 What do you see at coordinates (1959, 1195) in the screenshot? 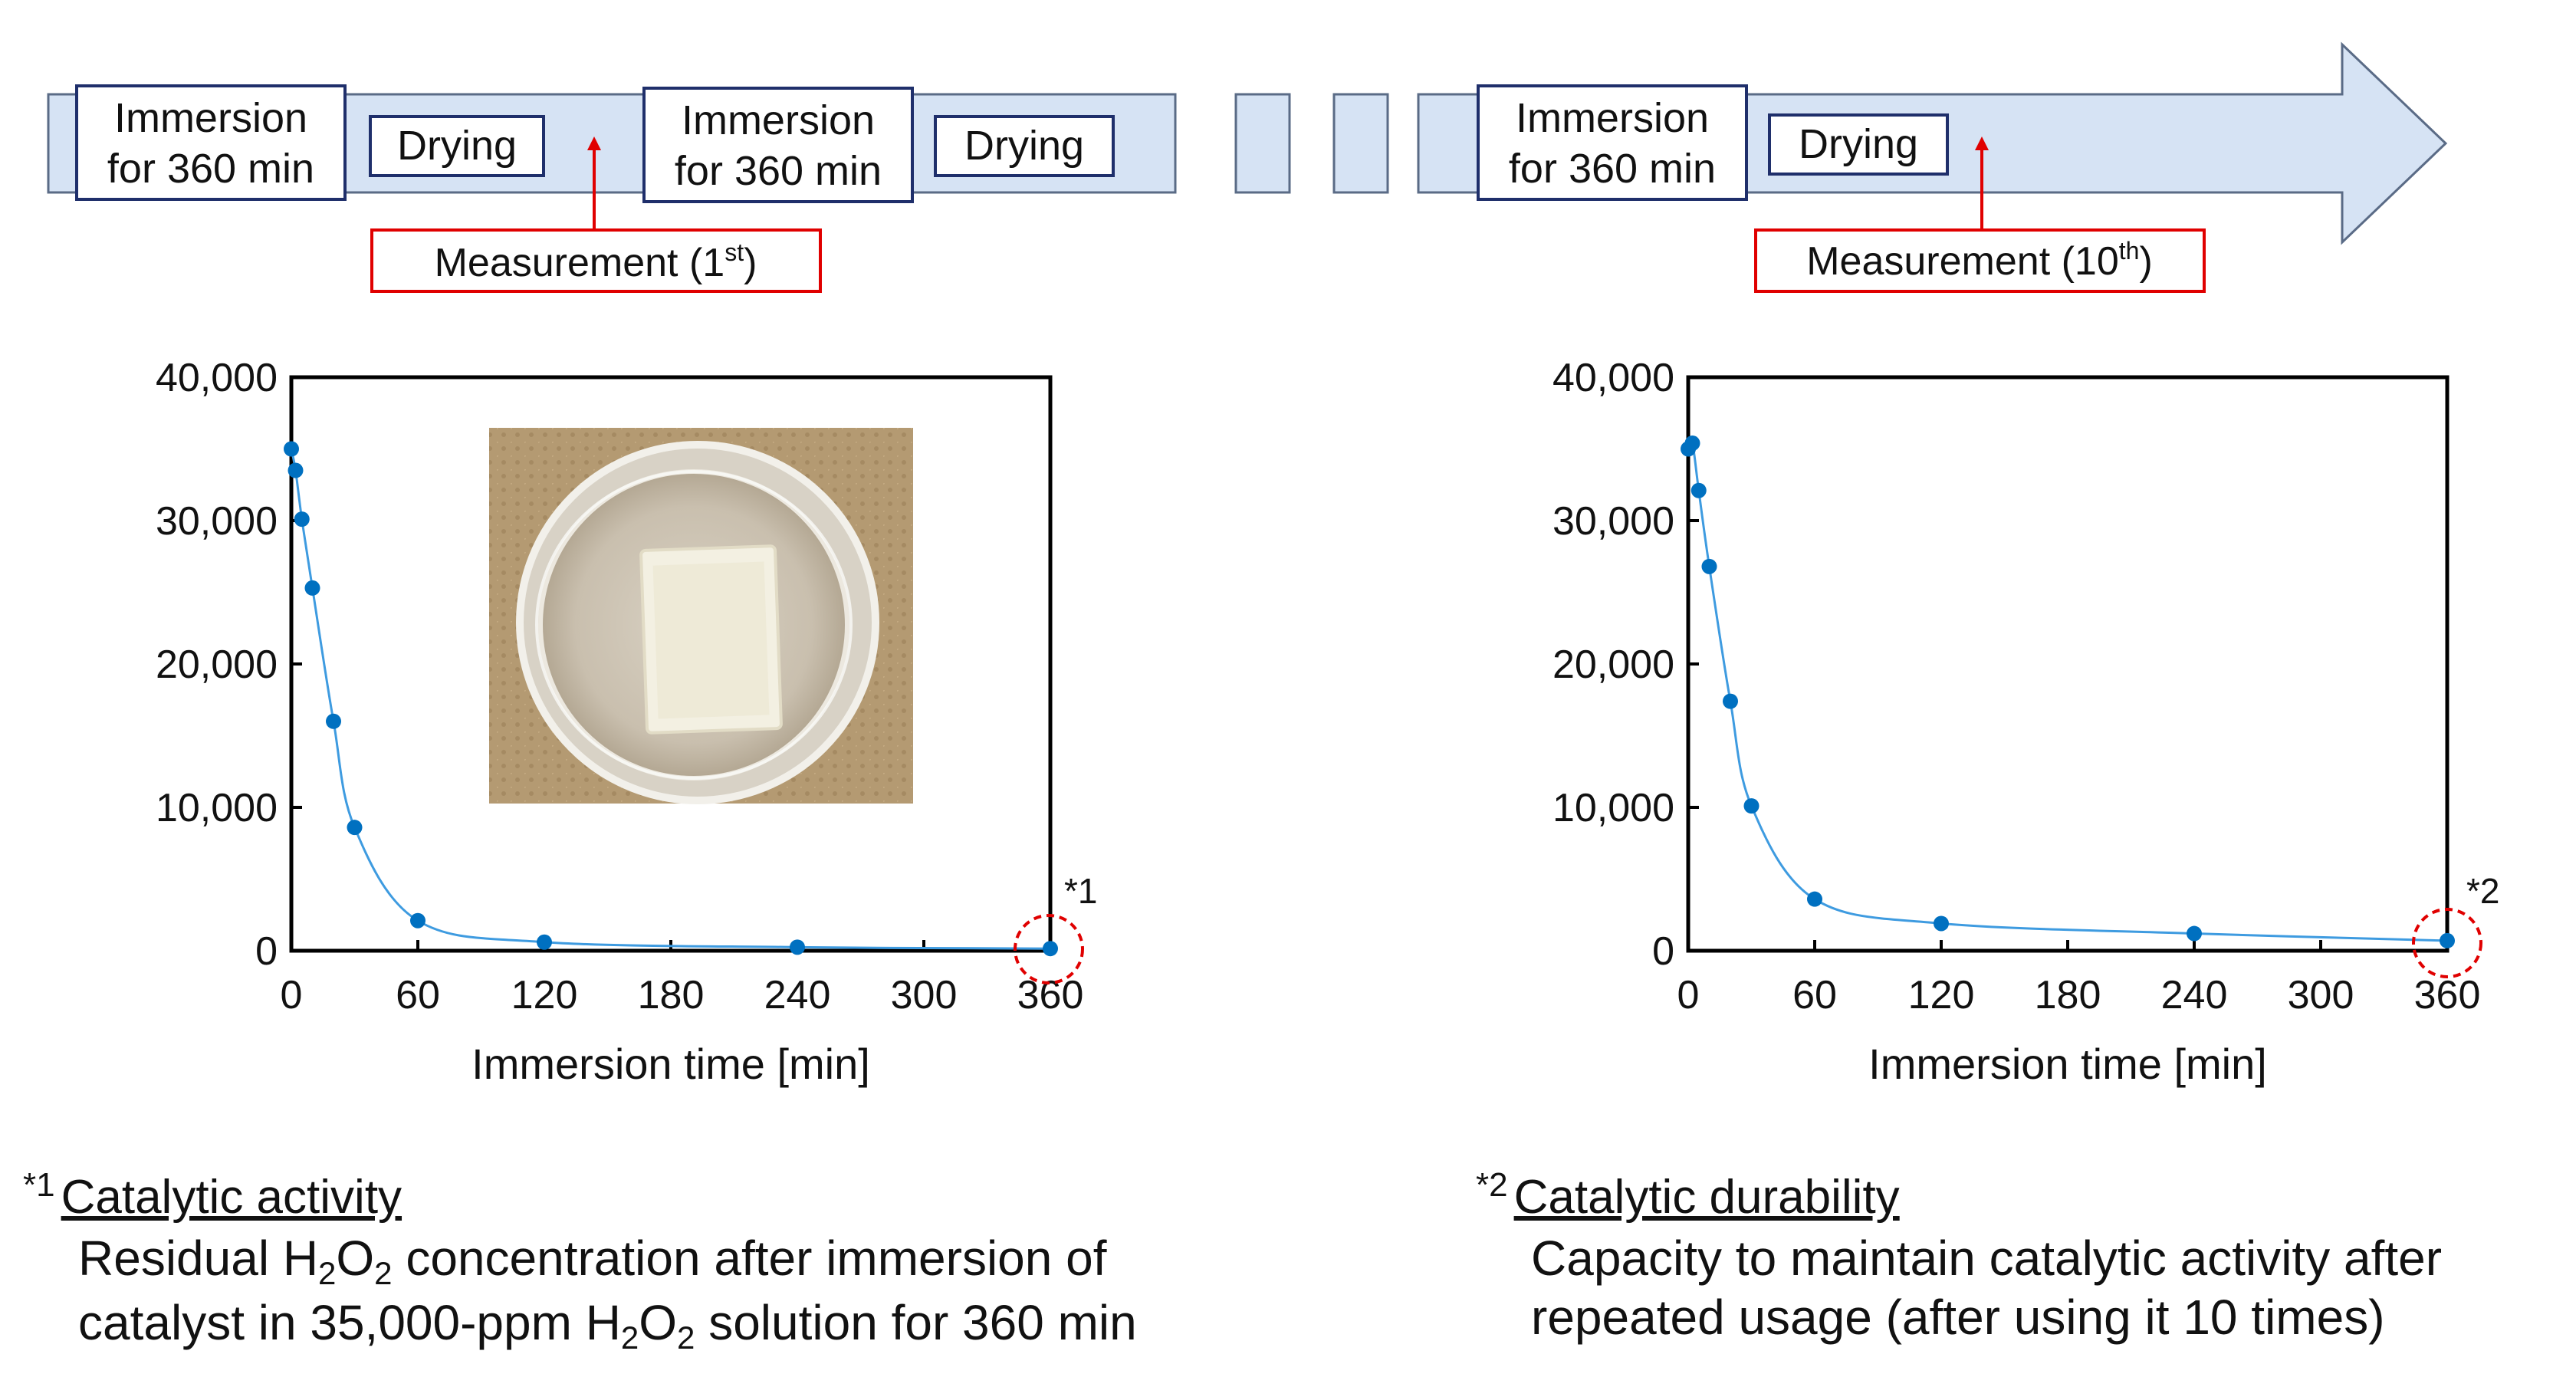
I see `footnote-2-heading: *2 Catalytic durability` at bounding box center [1959, 1195].